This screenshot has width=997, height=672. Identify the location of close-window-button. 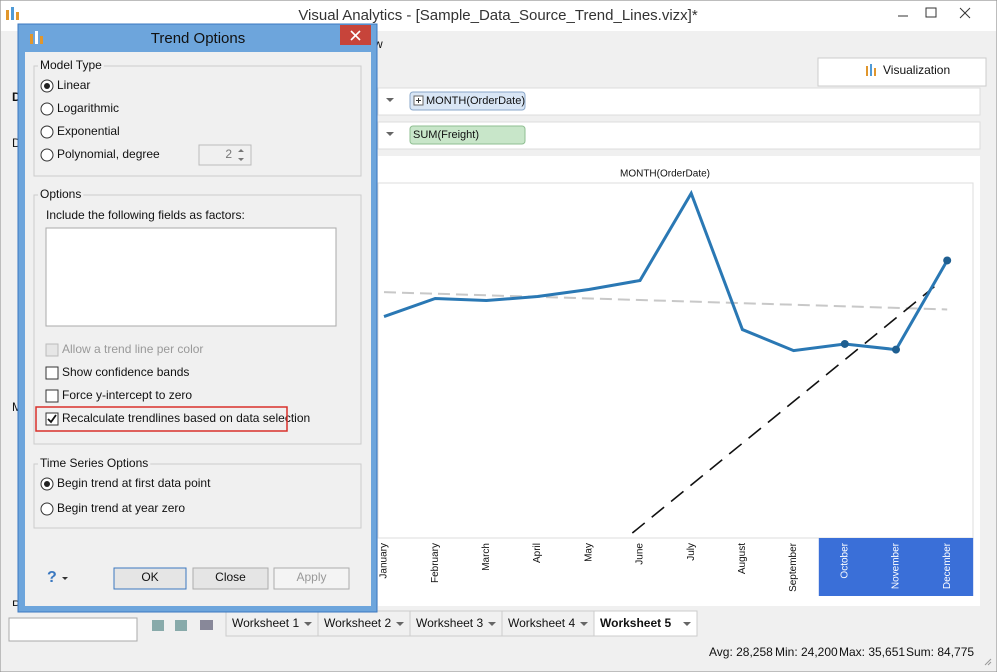
(965, 13).